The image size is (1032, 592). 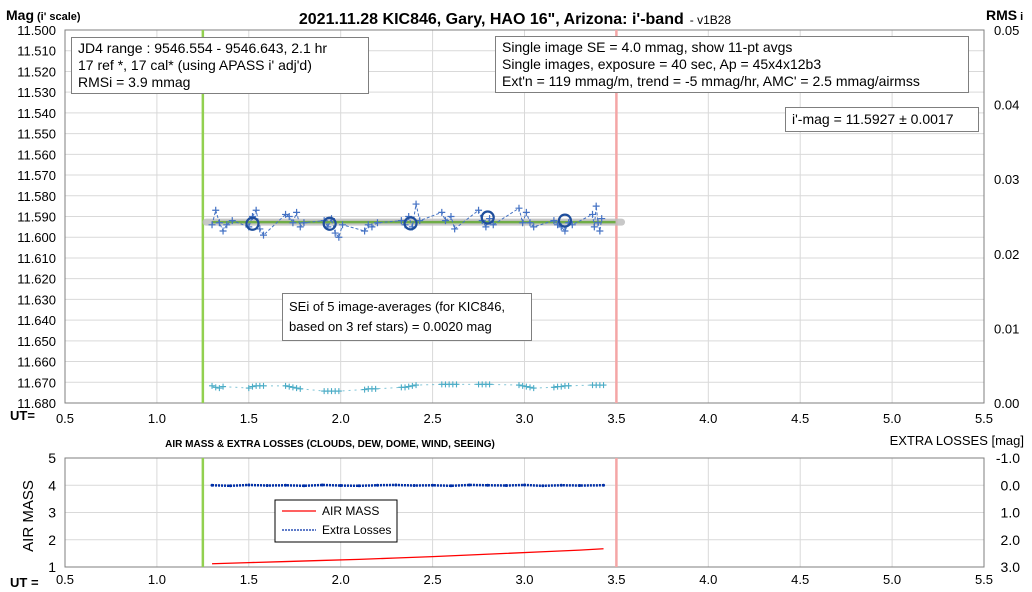 What do you see at coordinates (1006, 254) in the screenshot?
I see `upper-y2-tick-label: 0.02` at bounding box center [1006, 254].